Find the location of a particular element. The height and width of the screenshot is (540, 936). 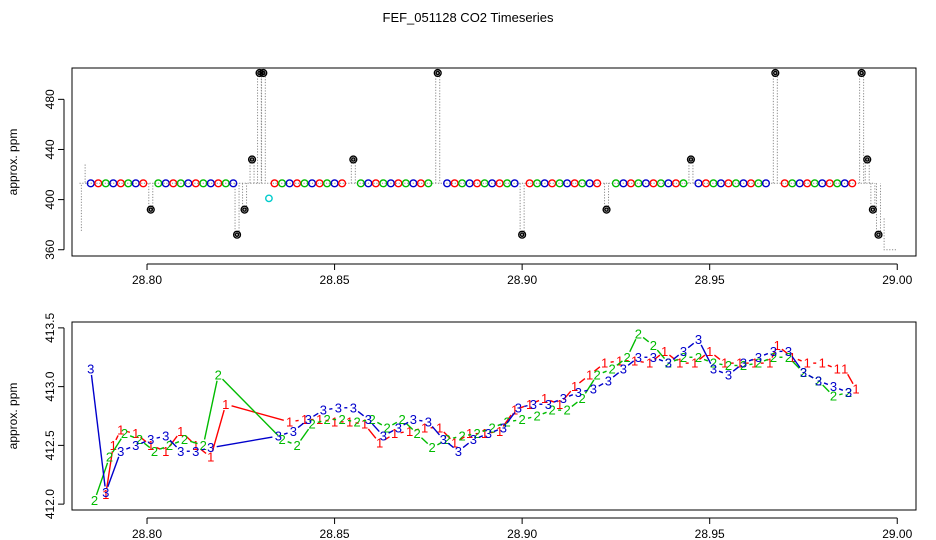

bottom-x-tick-label: 28.80 is located at coordinates (147, 533).